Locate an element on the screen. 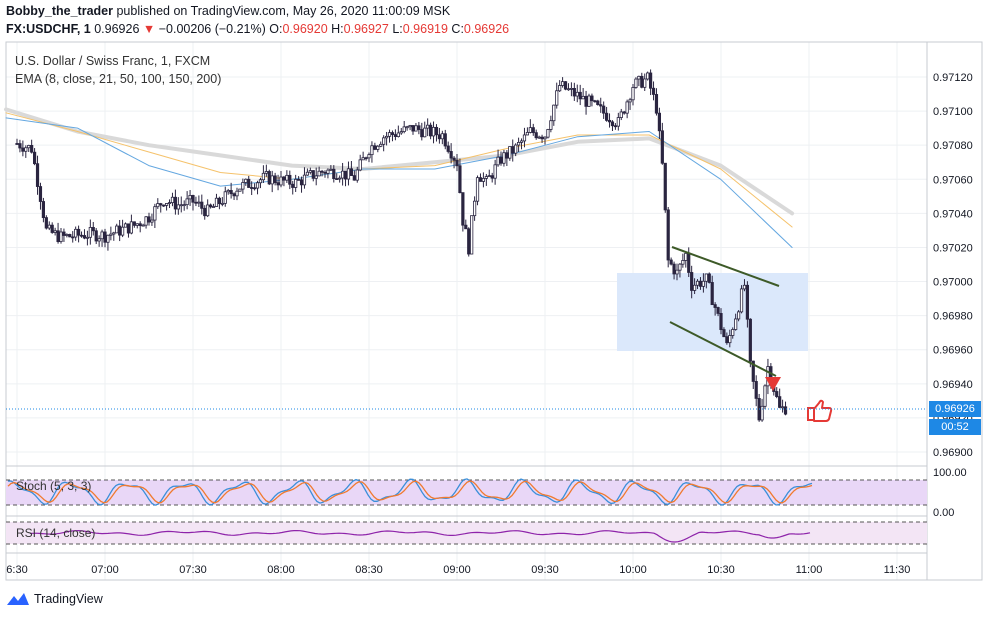 Image resolution: width=988 pixels, height=618 pixels. channel-lower-line is located at coordinates (723, 349).